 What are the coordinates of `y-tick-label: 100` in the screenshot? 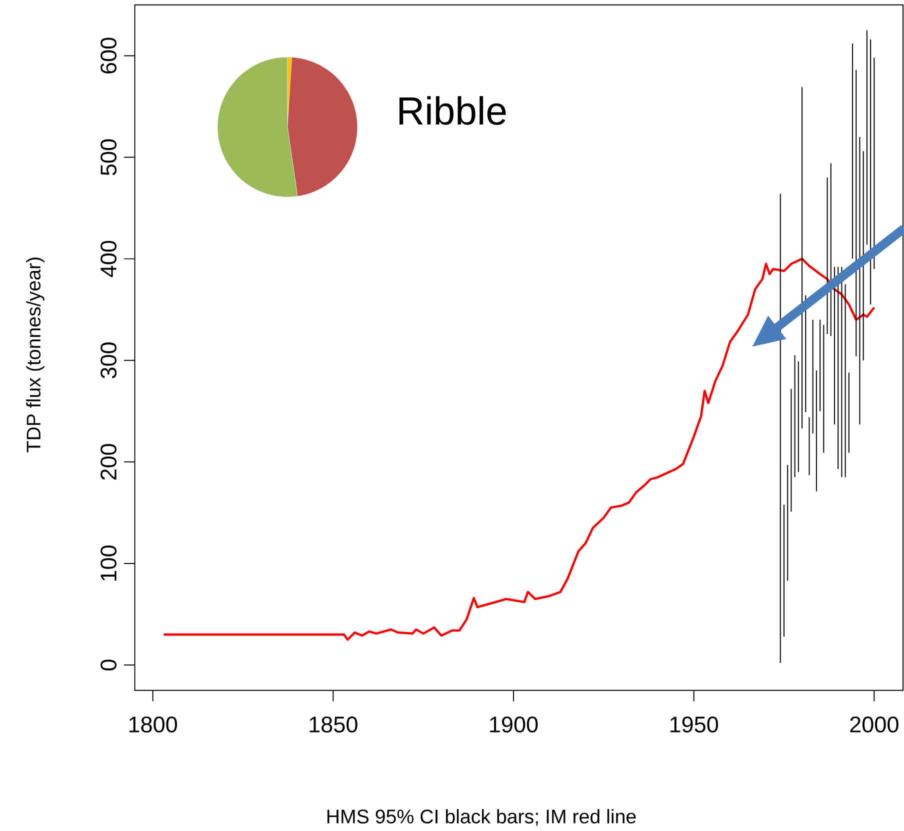 It's located at (108, 562).